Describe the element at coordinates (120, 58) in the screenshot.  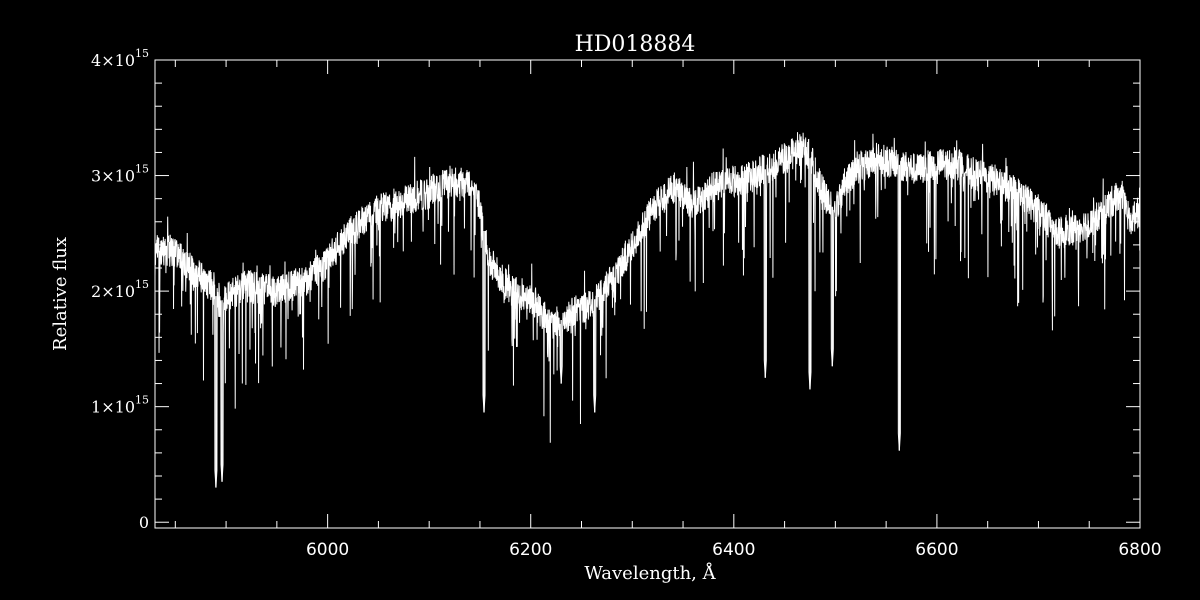
I see `y-tick-label: 4×10¹⁵` at that location.